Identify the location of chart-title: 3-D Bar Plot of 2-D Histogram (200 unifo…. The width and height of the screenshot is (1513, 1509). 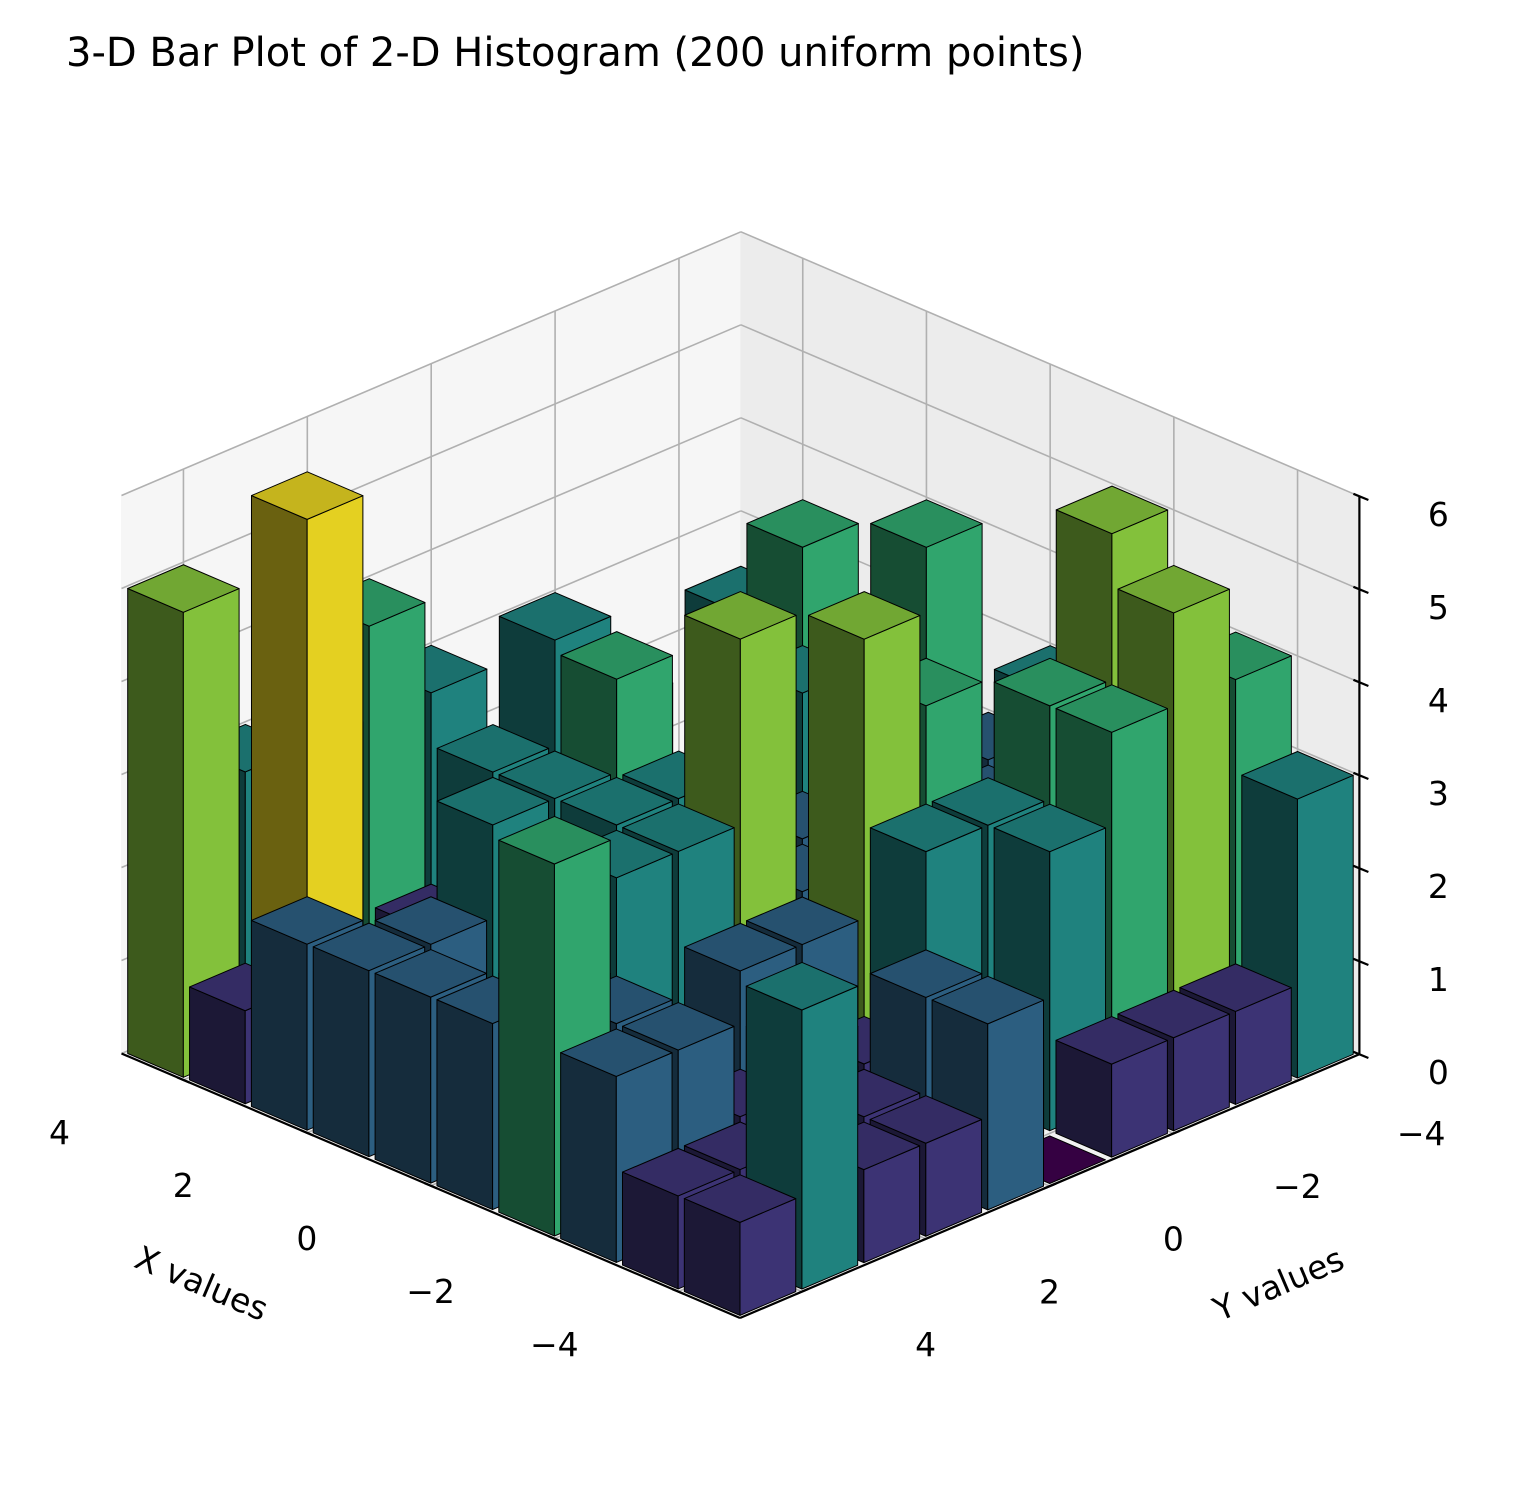
(575, 53).